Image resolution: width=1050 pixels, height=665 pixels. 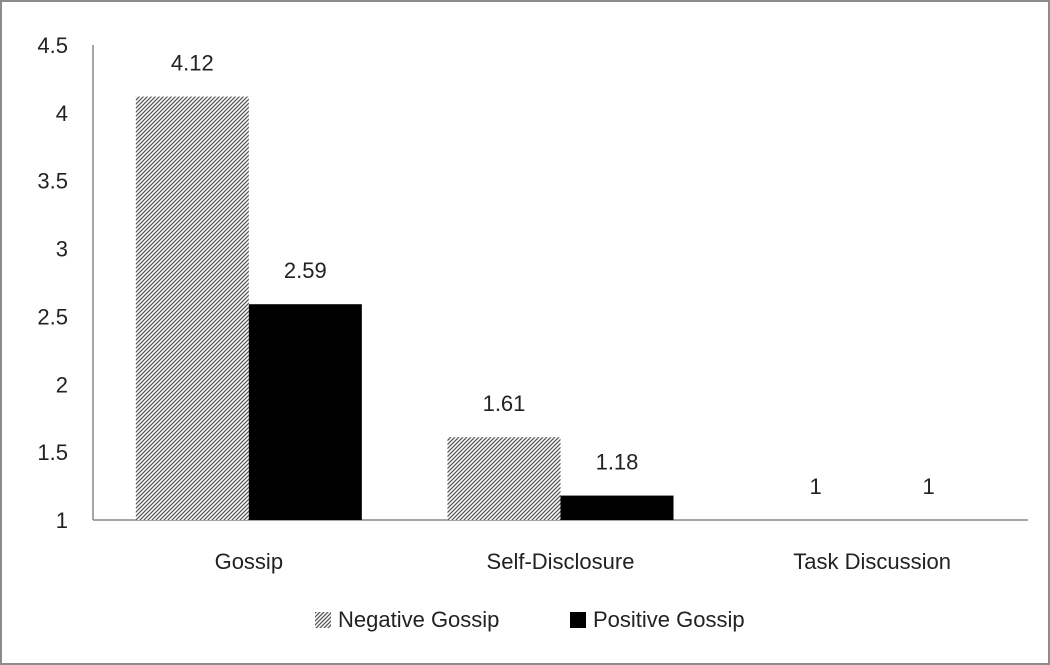 What do you see at coordinates (52, 45) in the screenshot?
I see `y-tick-label: 4.5` at bounding box center [52, 45].